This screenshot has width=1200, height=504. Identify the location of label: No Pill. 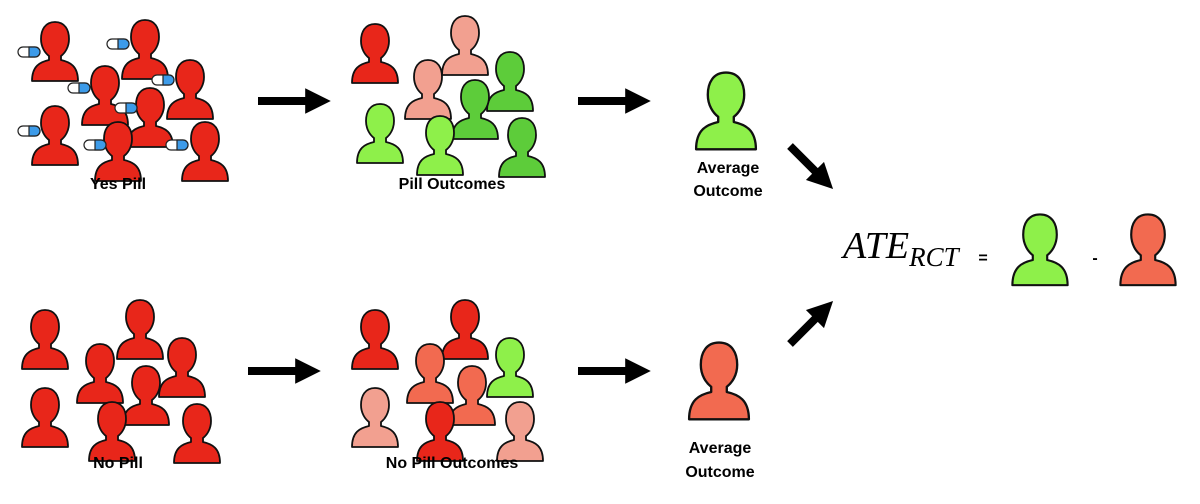
(118, 463).